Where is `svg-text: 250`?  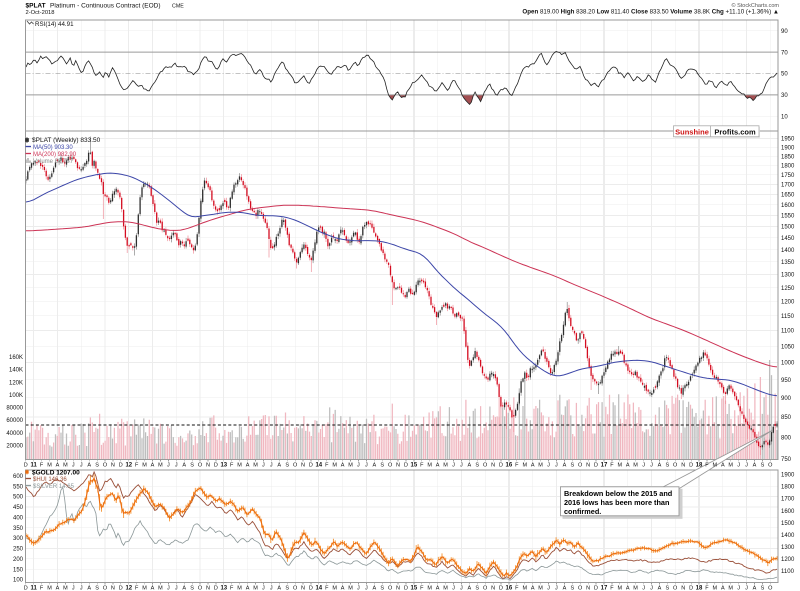
svg-text: 250 is located at coordinates (18, 550).